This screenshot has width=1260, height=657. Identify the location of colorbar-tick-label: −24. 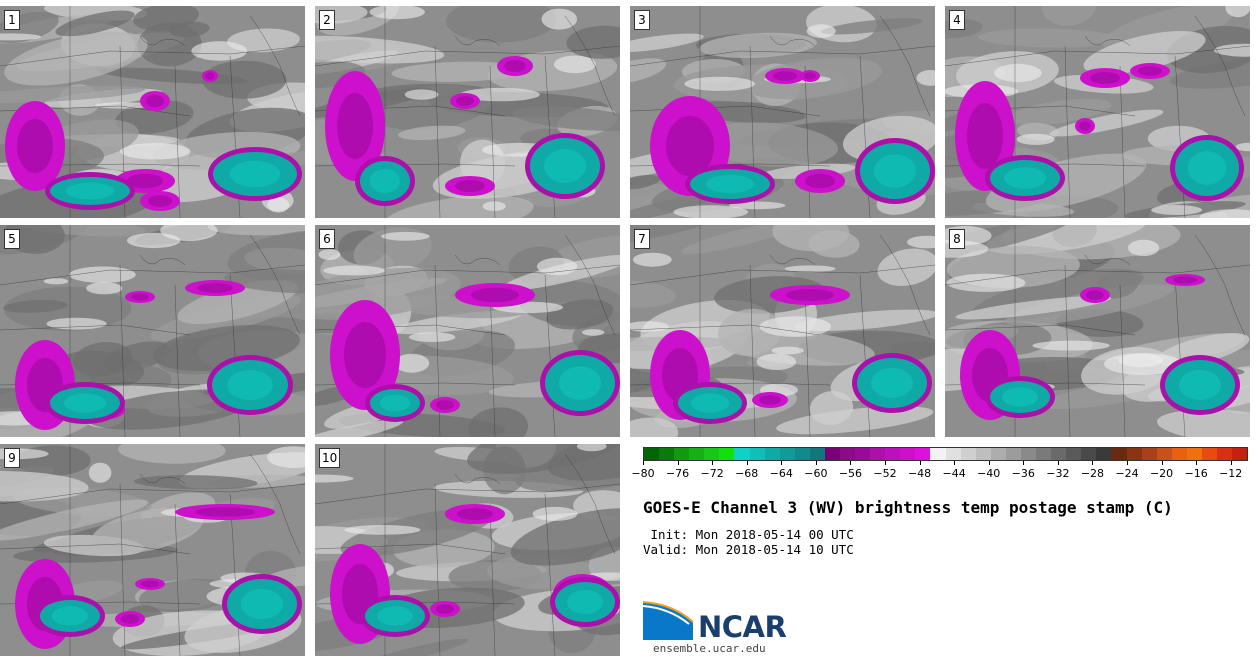
(1127, 473).